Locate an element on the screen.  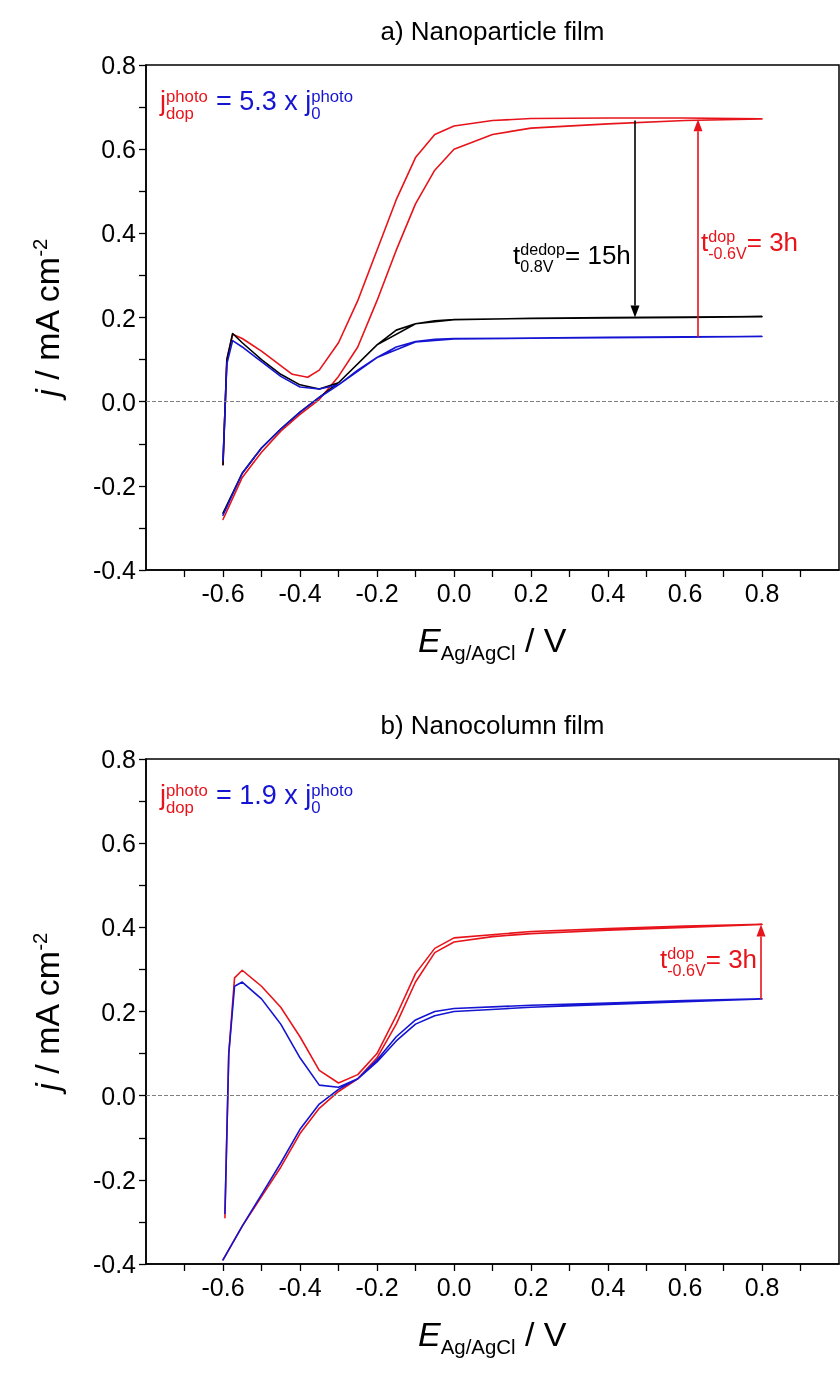
chart-title: a) Nanoparticle film is located at coordinates (492, 31).